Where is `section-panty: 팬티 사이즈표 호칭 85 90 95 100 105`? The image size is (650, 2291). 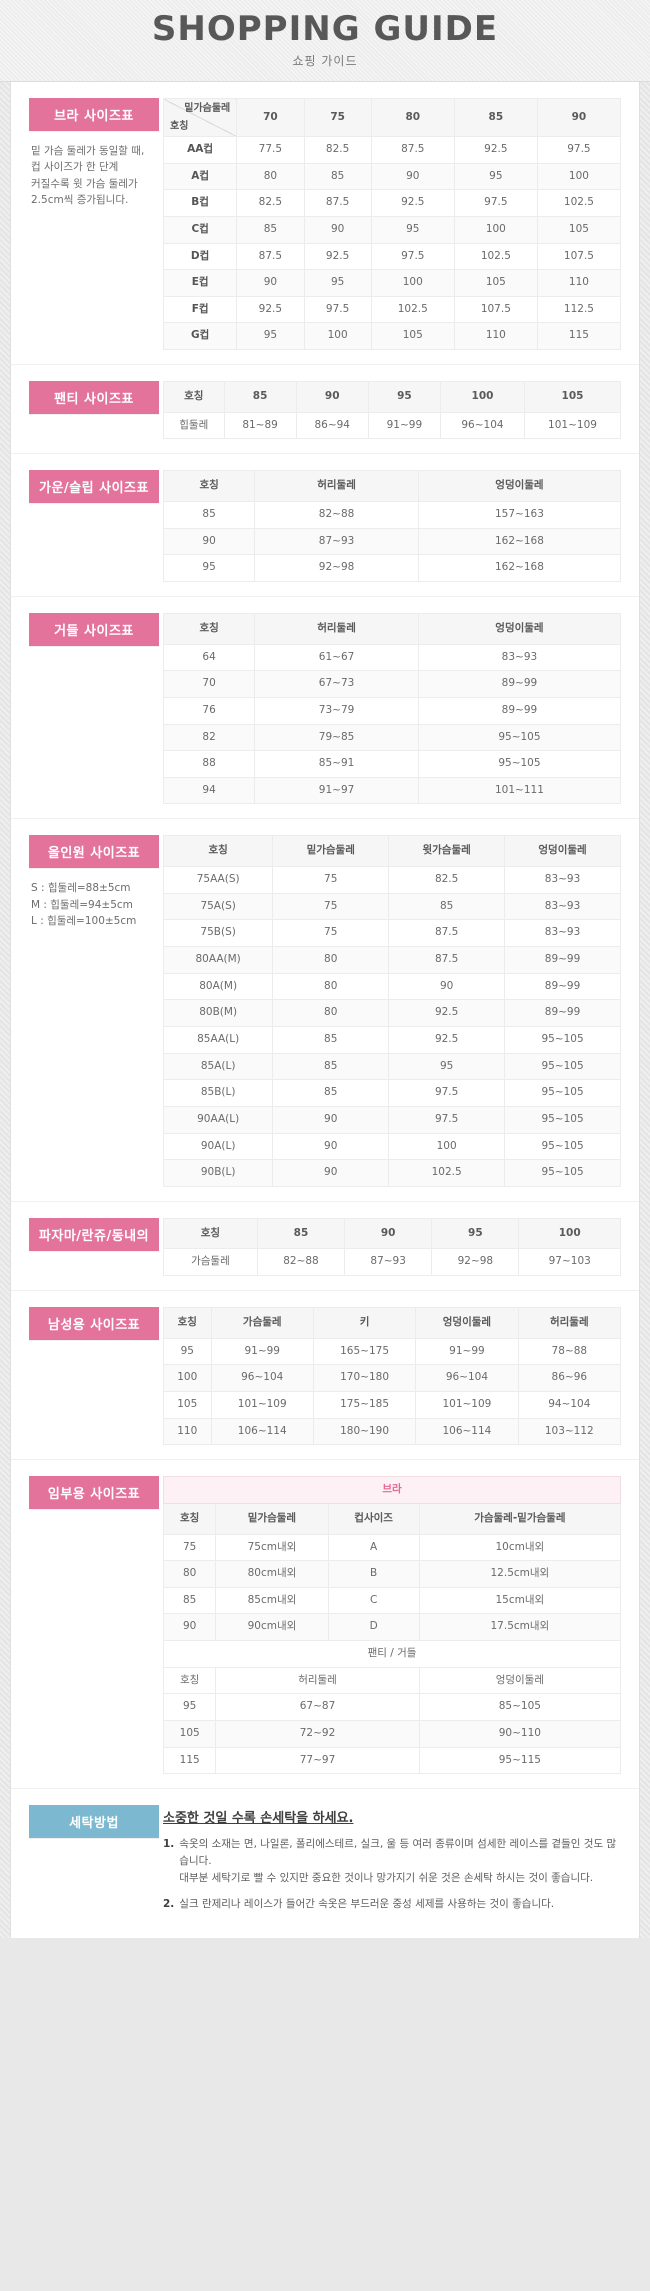 section-panty: 팬티 사이즈표 호칭 85 90 95 100 105 is located at coordinates (325, 408).